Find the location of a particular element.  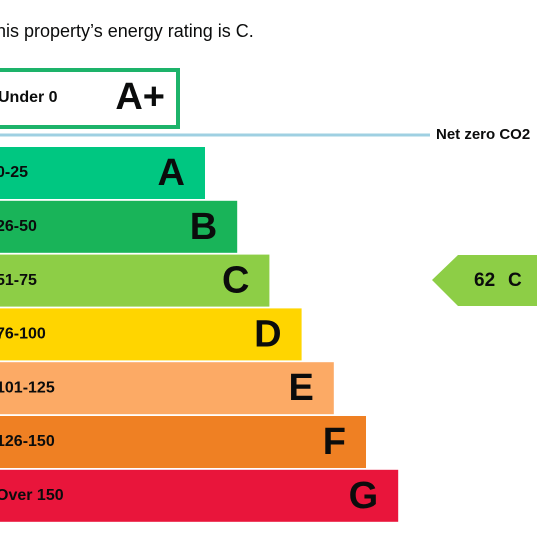

current-rating-arrow is located at coordinates (484, 280).